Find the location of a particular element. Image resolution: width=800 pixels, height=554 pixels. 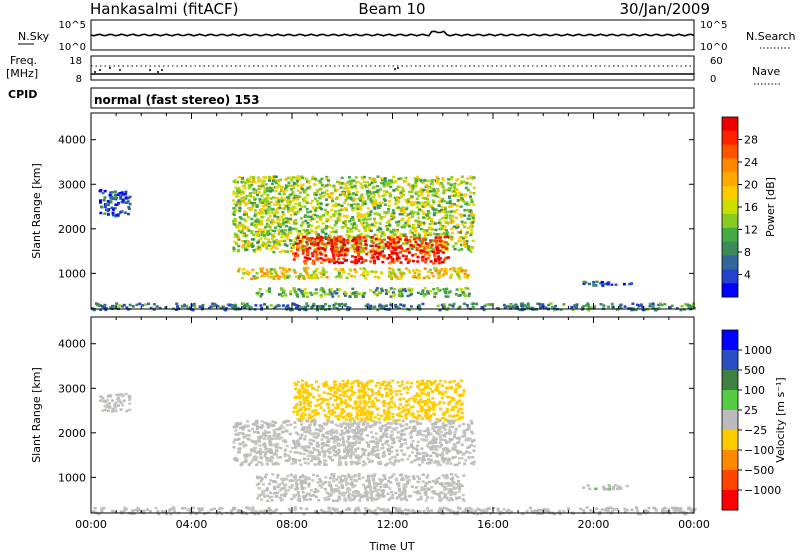

y-tick-label: 3000 is located at coordinates (72, 184).